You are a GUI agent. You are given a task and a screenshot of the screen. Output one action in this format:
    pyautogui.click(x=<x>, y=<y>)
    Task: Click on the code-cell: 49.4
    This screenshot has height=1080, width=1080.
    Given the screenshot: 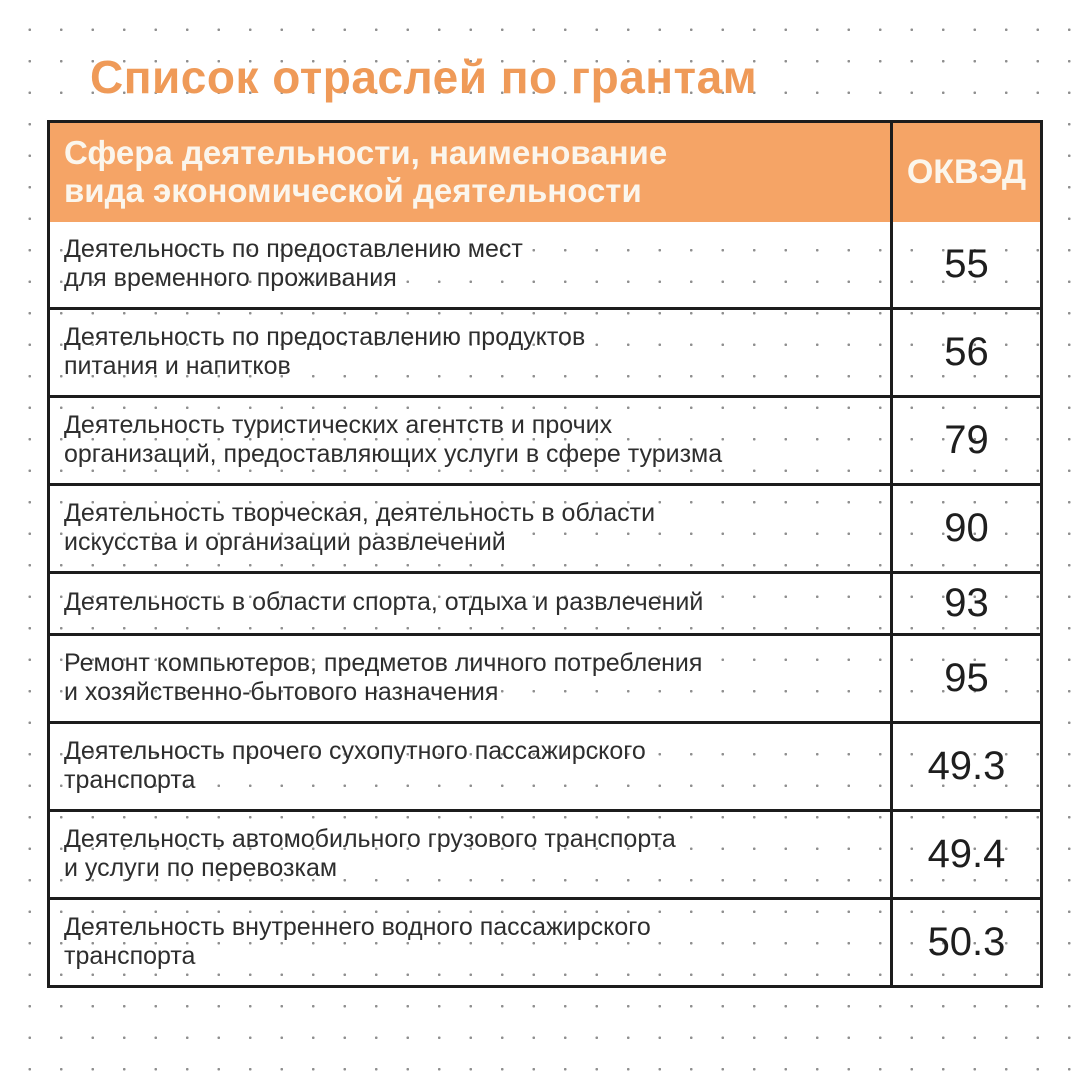 What is the action you would take?
    pyautogui.click(x=965, y=854)
    